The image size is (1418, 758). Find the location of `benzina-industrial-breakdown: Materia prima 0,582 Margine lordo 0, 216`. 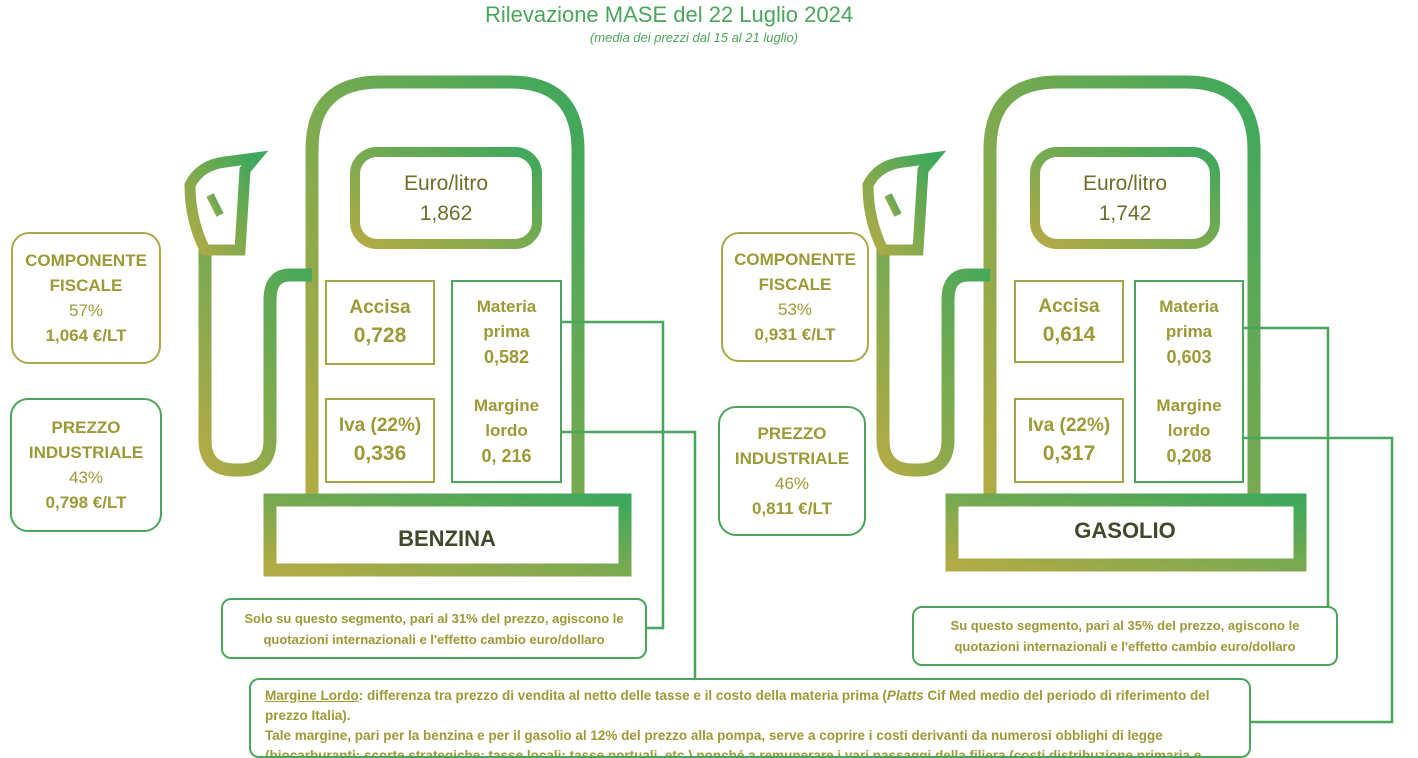

benzina-industrial-breakdown: Materia prima 0,582 Margine lordo 0, 216 is located at coordinates (506, 381).